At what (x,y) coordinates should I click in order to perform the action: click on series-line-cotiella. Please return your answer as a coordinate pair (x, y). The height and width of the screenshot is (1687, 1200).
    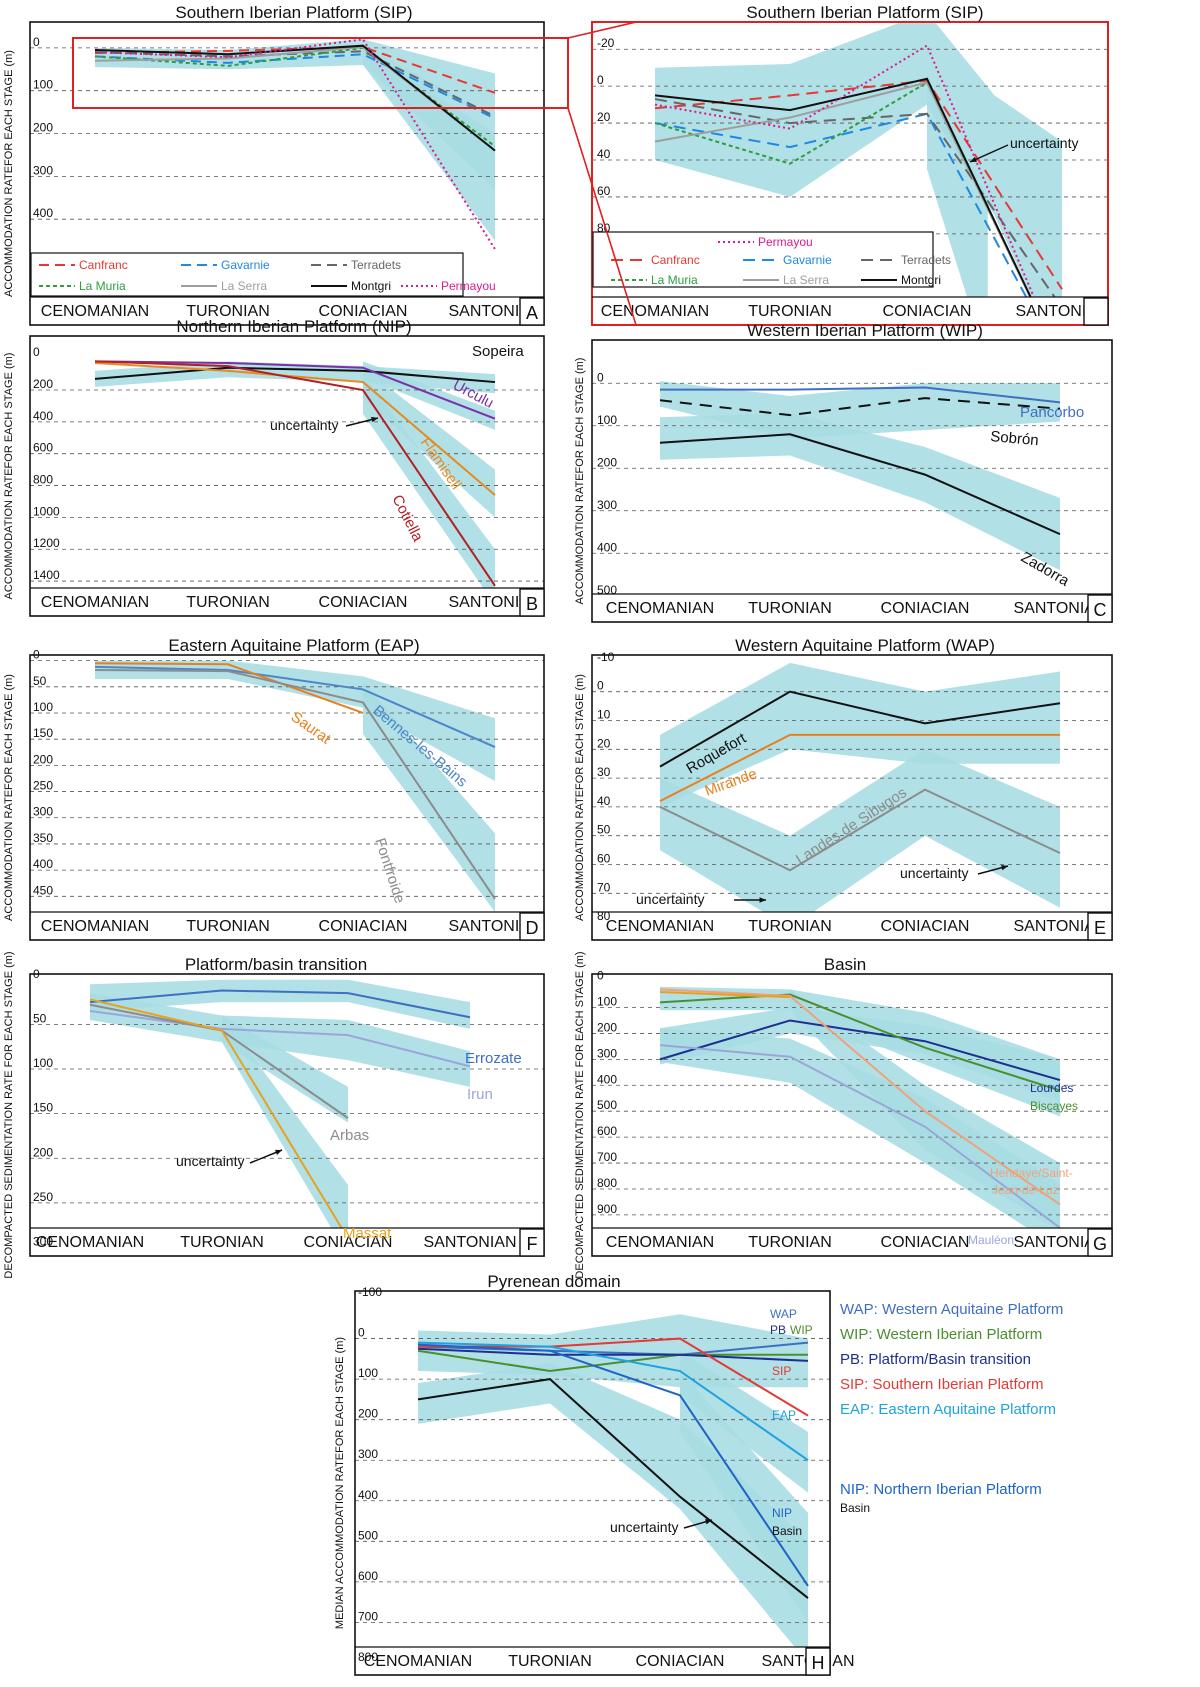
    Looking at the image, I should click on (295, 473).